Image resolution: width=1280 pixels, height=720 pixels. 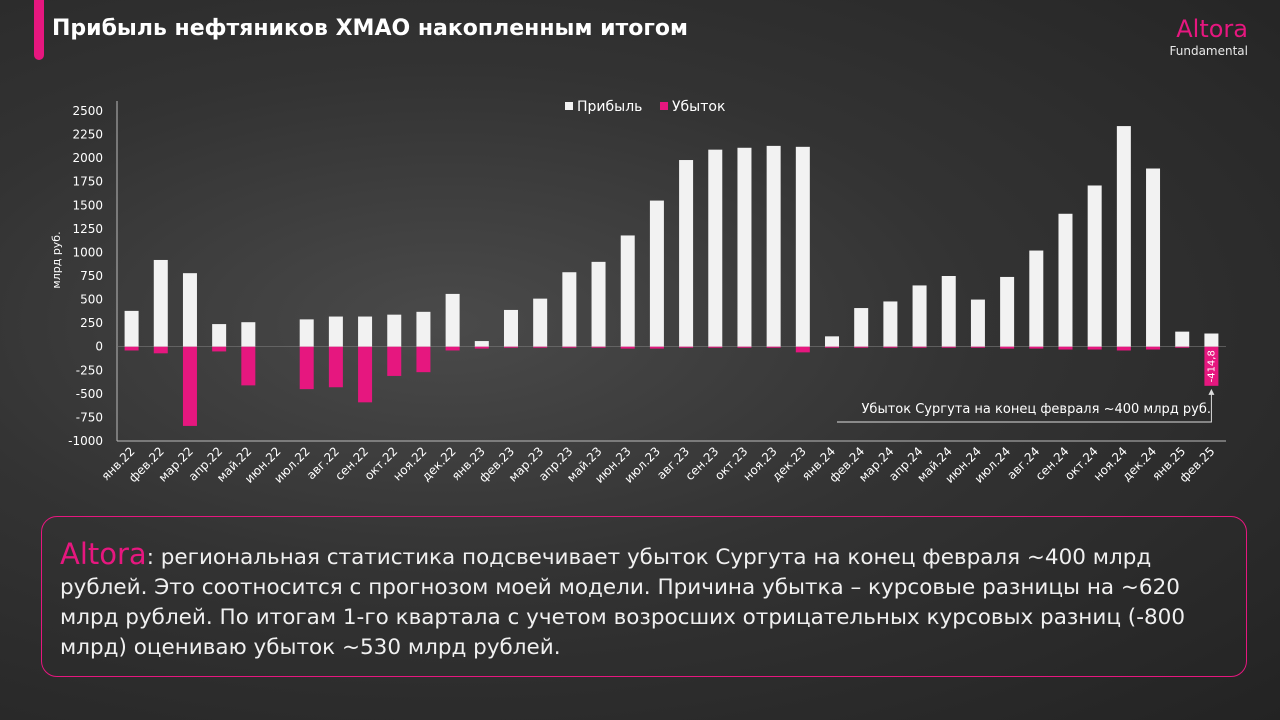 I want to click on annotation-line, so click(x=1024, y=407).